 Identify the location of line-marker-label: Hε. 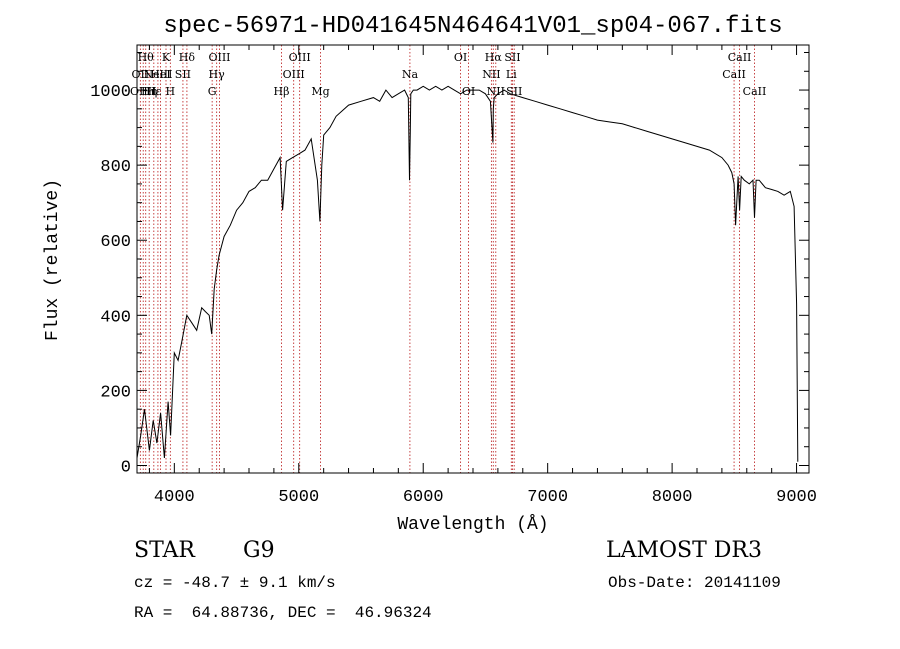
(154, 91).